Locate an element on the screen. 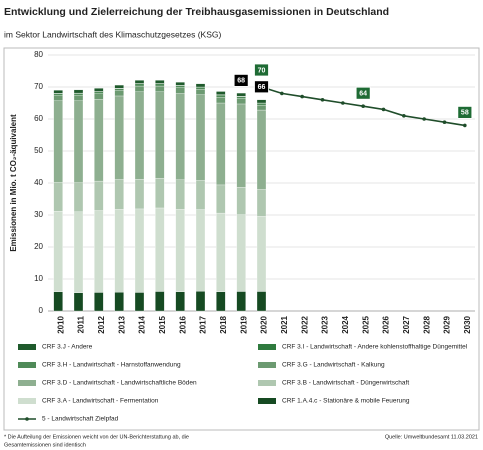  x-tick-label: 2016 is located at coordinates (182, 324).